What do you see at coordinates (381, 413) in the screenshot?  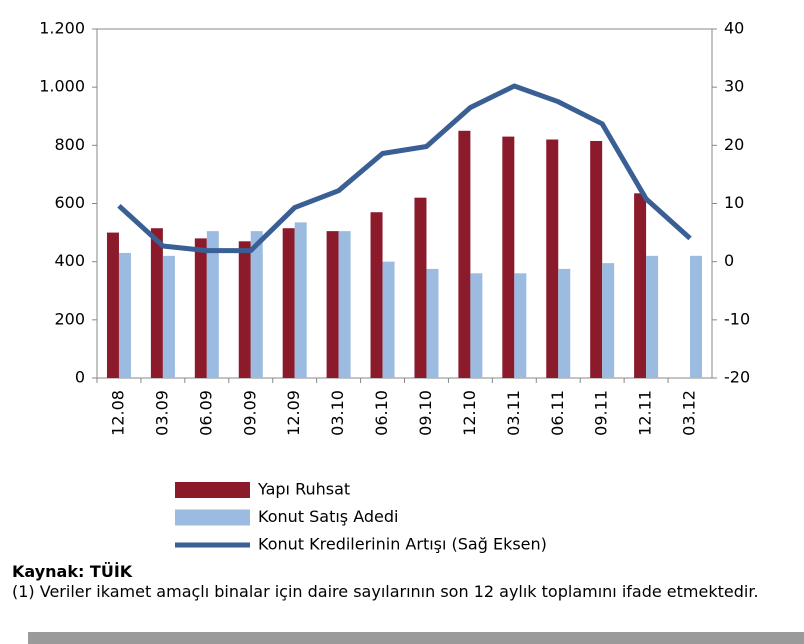 I see `x-tick-label: 06.10` at bounding box center [381, 413].